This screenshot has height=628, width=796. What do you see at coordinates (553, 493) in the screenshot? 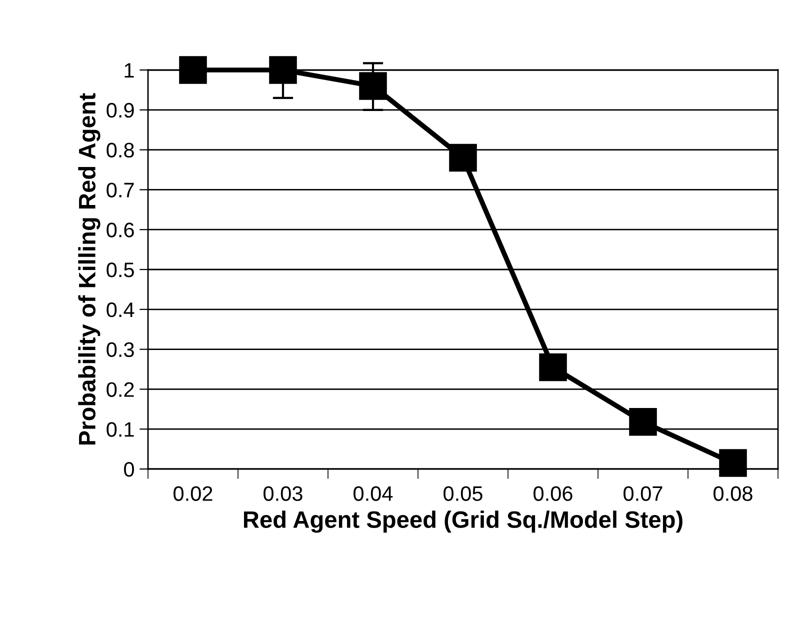
I see `x-tick-label: 0.06` at bounding box center [553, 493].